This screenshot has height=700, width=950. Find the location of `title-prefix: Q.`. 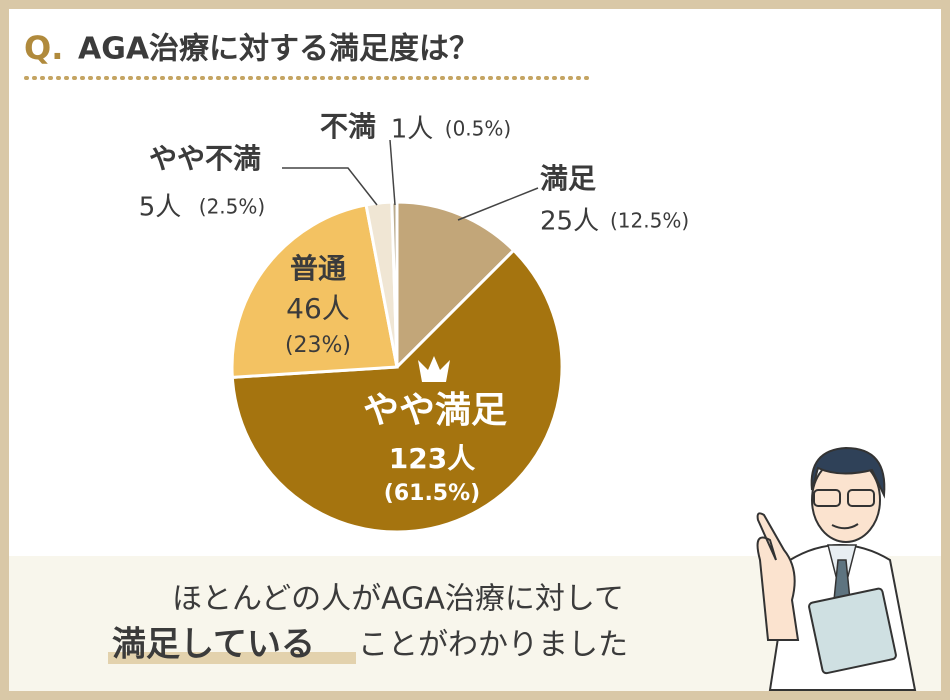

title-prefix: Q. is located at coordinates (43, 48).